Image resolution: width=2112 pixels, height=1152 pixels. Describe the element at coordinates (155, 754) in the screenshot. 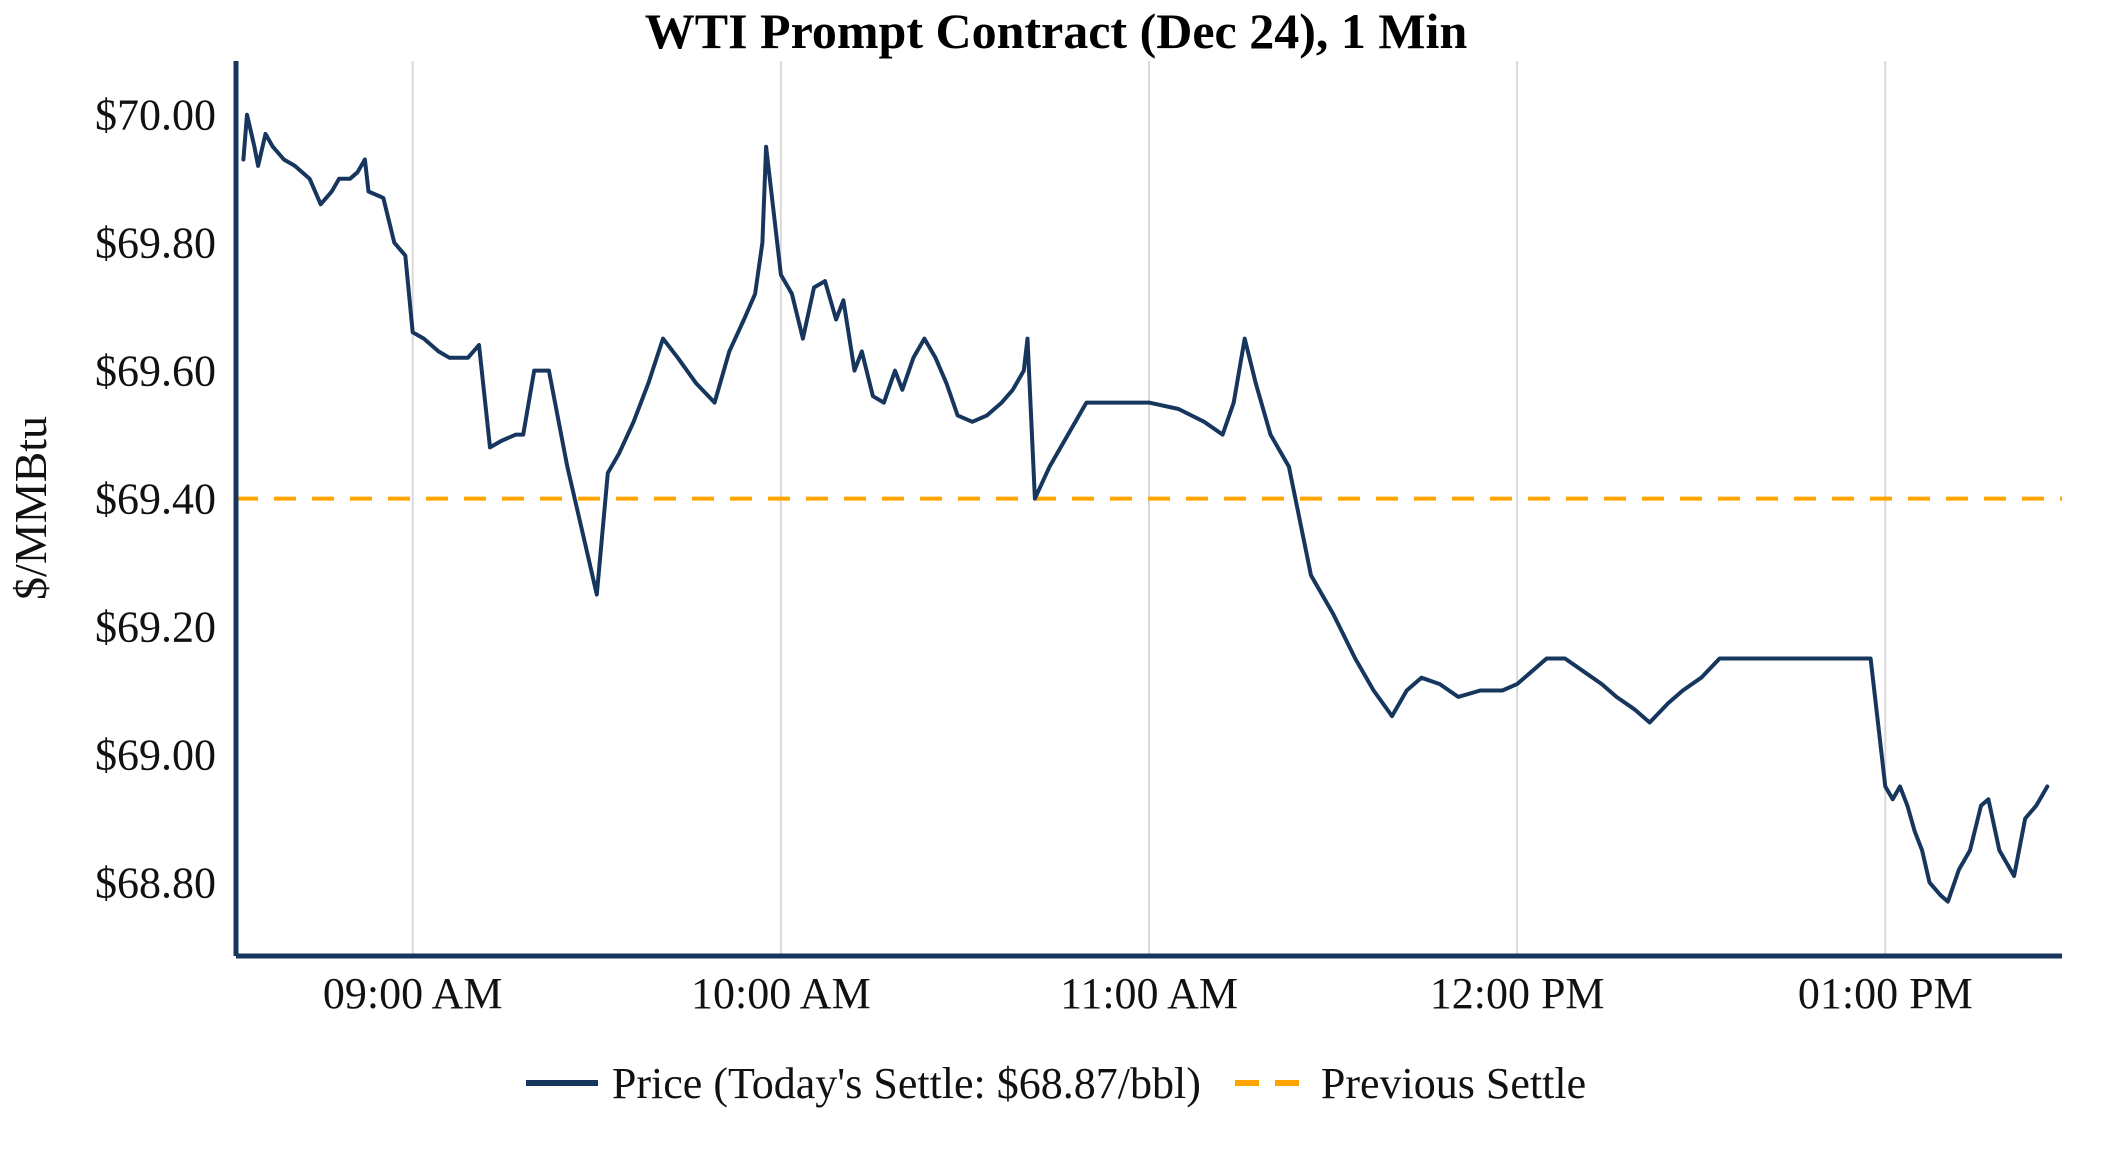

I see `y-tick-label: $69.00` at that location.